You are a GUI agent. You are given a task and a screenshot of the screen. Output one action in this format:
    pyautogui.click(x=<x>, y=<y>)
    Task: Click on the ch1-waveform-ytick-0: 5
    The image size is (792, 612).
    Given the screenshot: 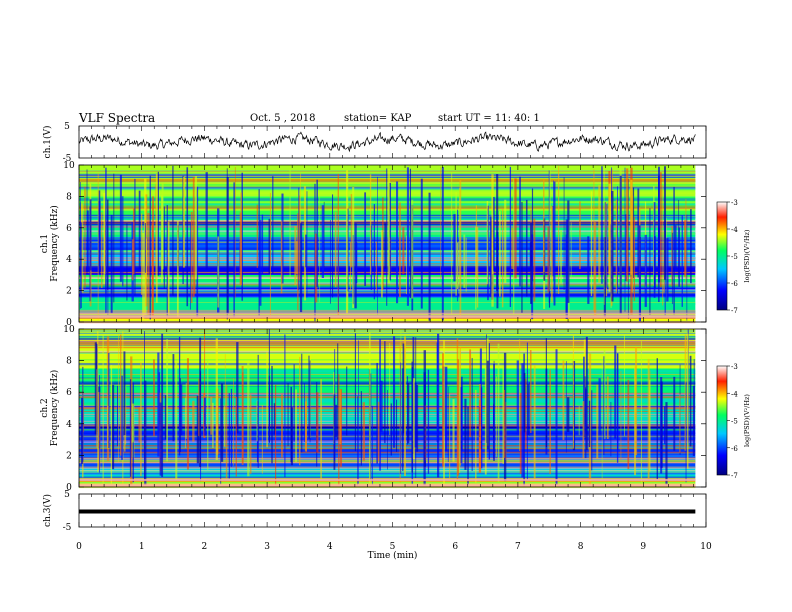 What is the action you would take?
    pyautogui.click(x=67, y=127)
    